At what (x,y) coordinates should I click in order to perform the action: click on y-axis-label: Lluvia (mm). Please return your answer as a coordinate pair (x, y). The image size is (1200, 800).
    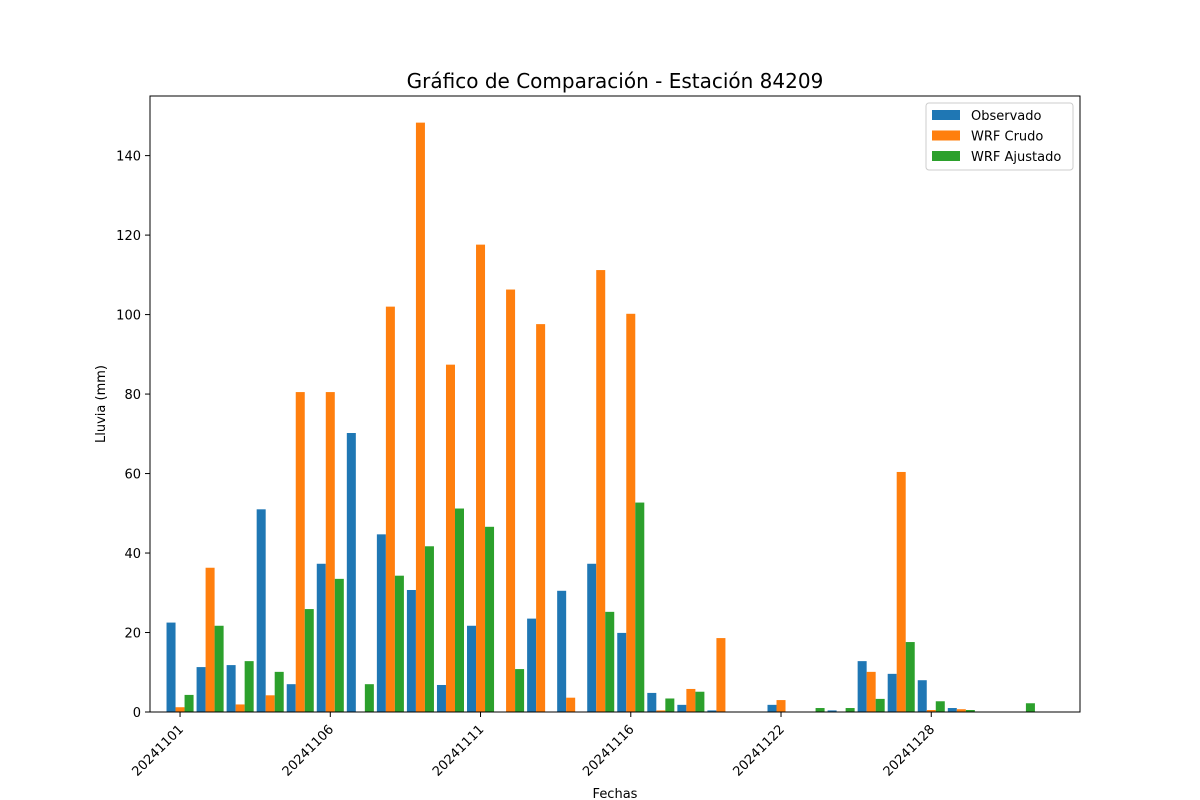
    Looking at the image, I should click on (101, 404).